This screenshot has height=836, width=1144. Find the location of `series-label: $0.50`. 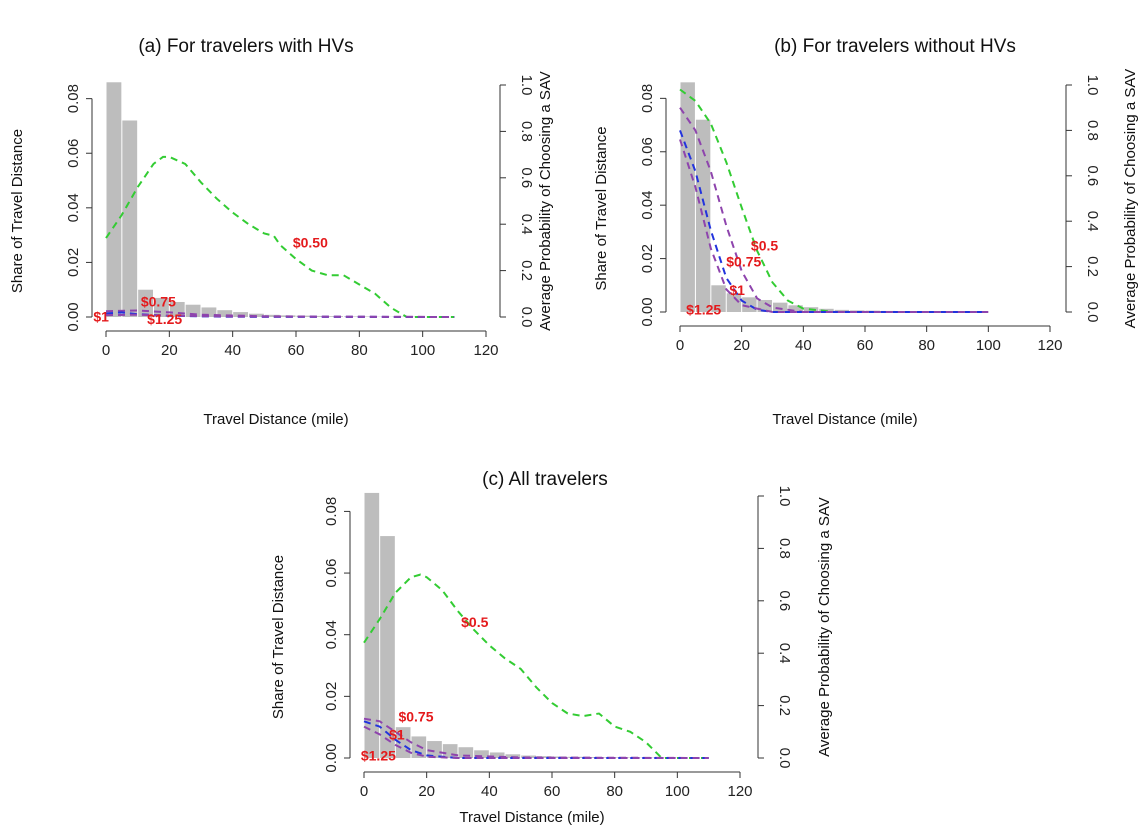

series-label: $0.50 is located at coordinates (310, 242).